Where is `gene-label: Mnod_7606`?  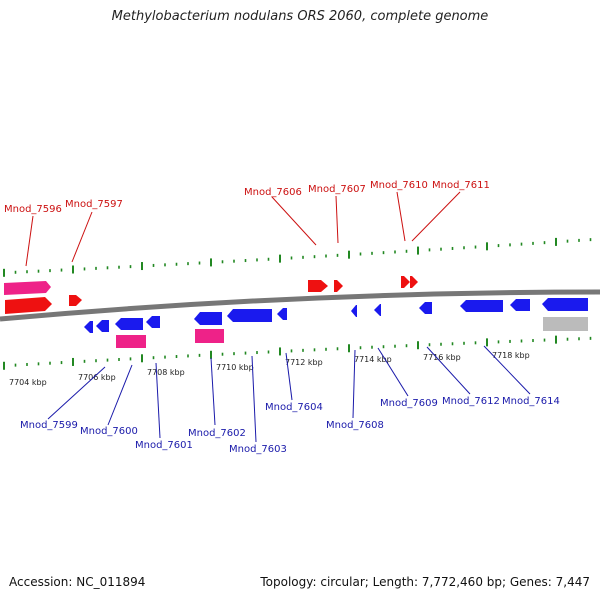
gene-label: Mnod_7606 is located at coordinates (273, 192).